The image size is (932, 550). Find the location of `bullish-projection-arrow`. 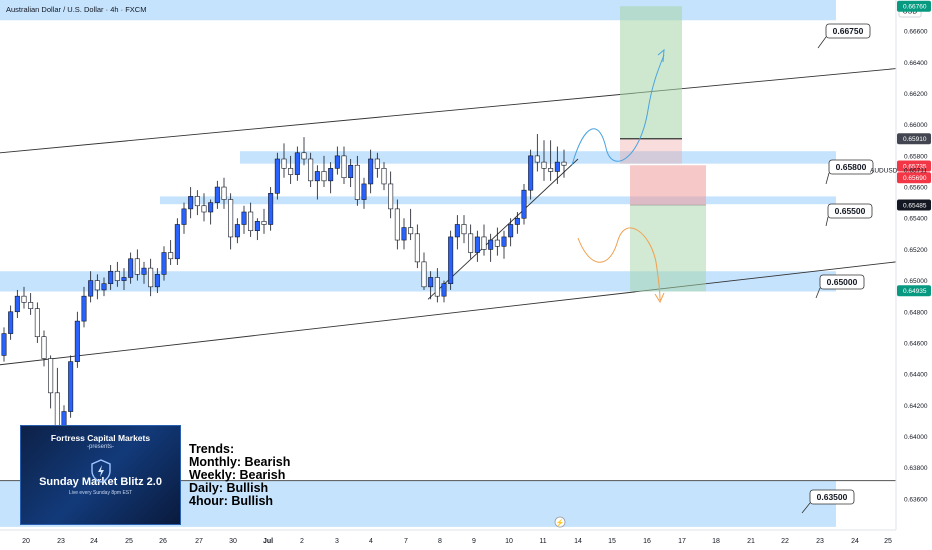

bullish-projection-arrow is located at coordinates (618, 110).